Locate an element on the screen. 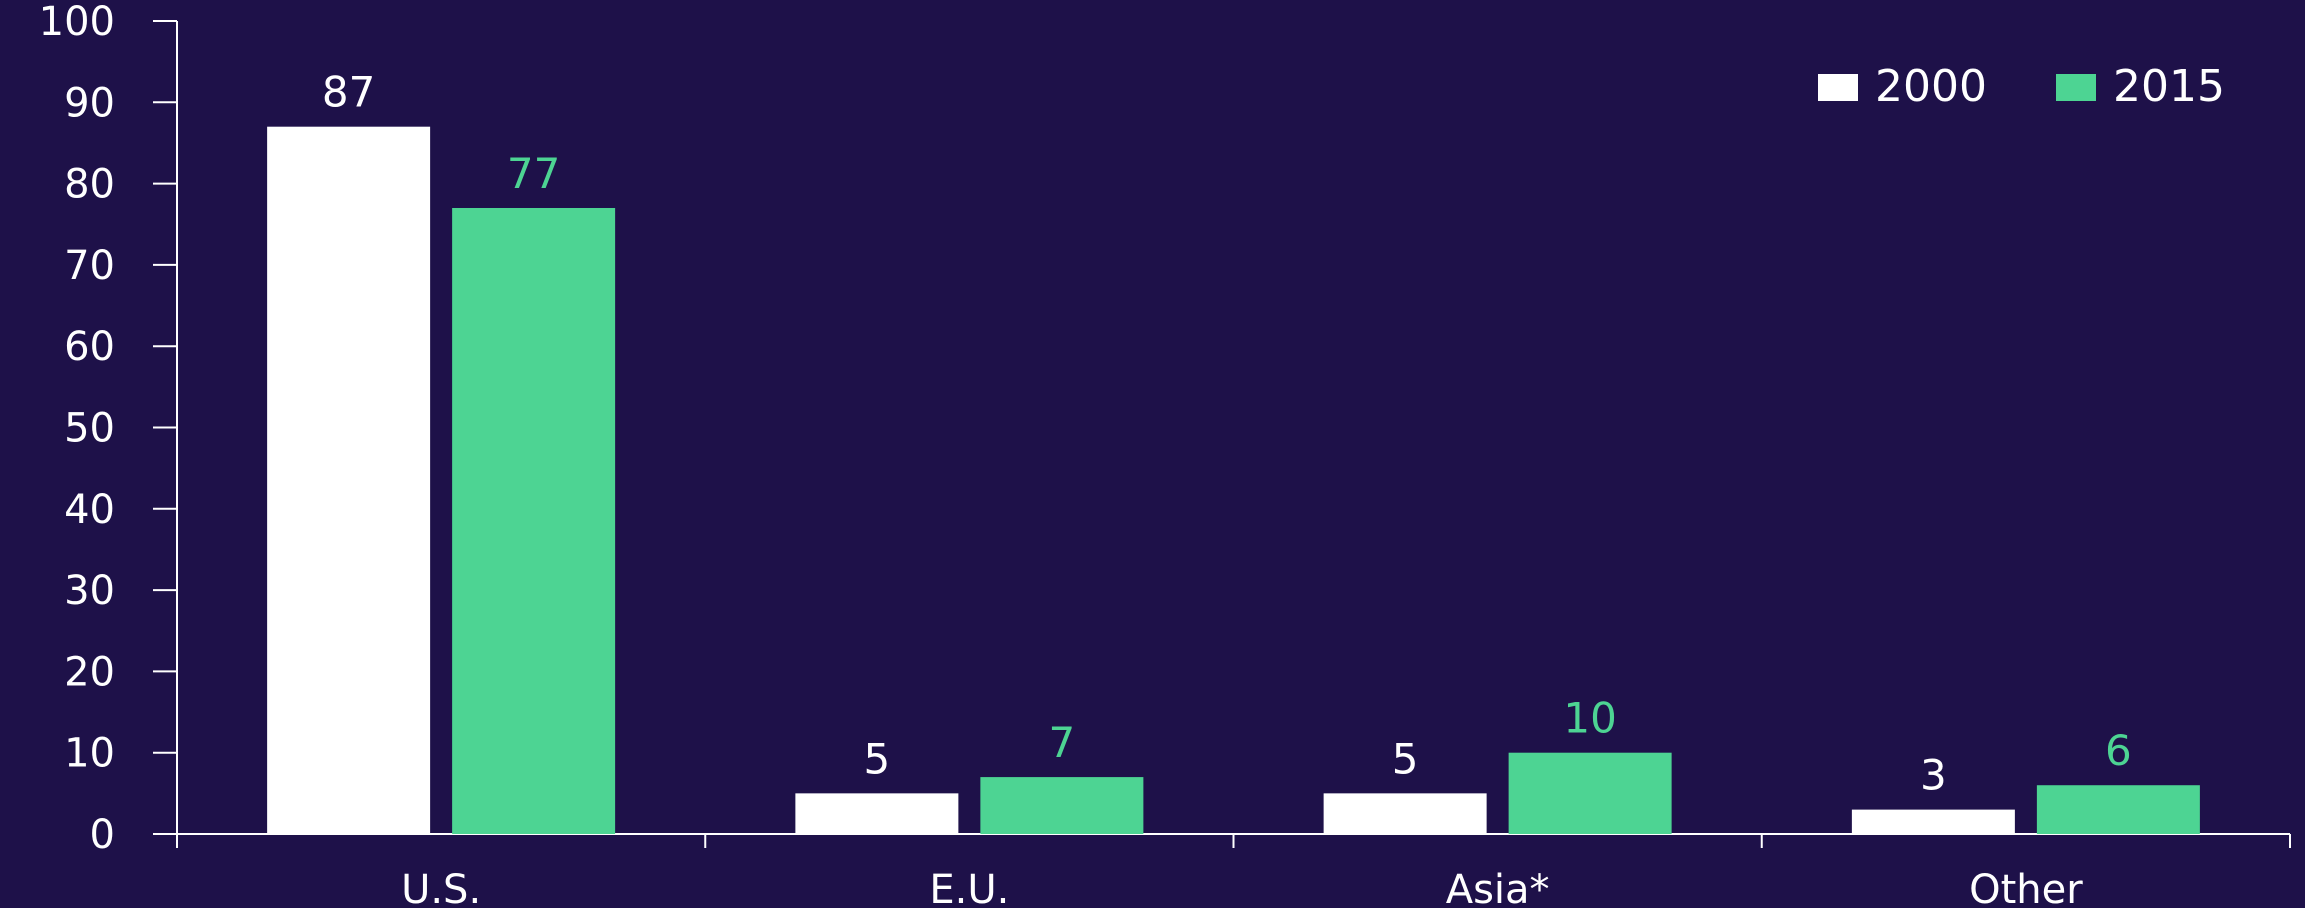 The width and height of the screenshot is (2305, 908). bar-2000-eu is located at coordinates (877, 813).